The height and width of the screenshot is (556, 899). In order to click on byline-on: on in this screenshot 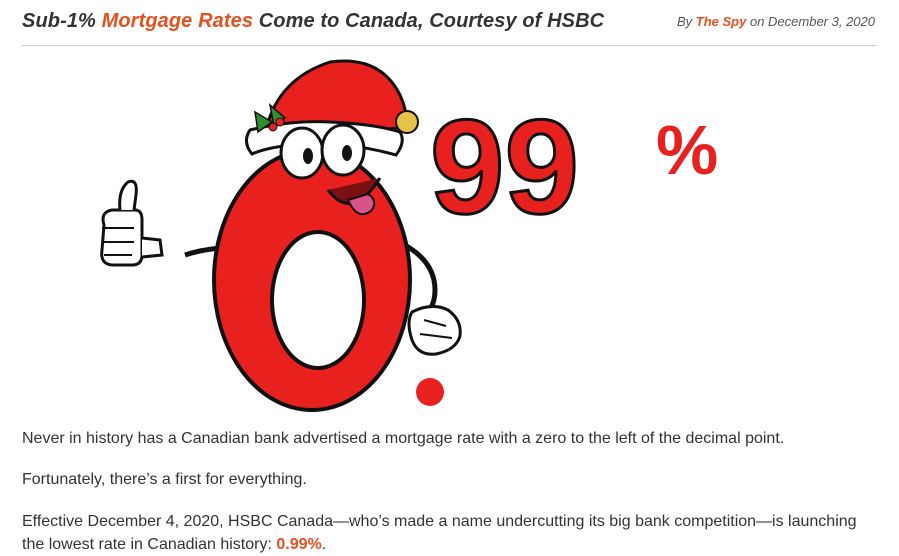, I will do `click(757, 21)`.